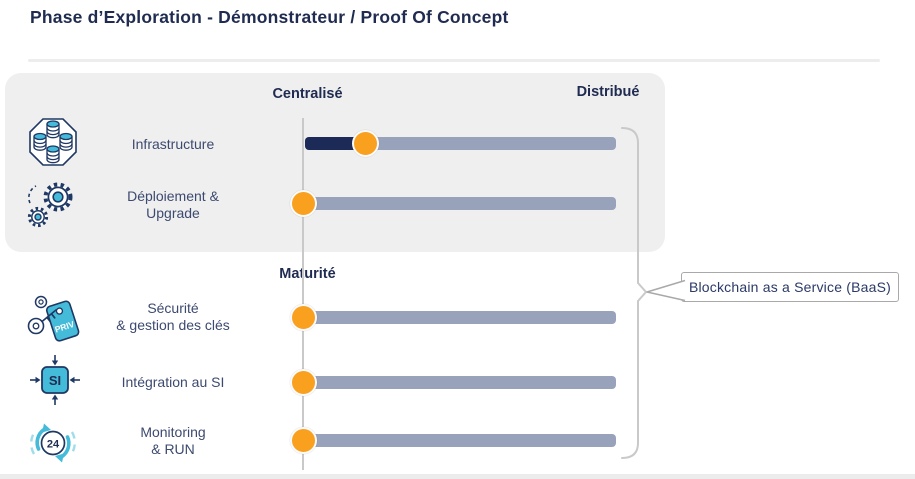 The height and width of the screenshot is (479, 915). What do you see at coordinates (608, 92) in the screenshot?
I see `axis-label-distribue: Distribué` at bounding box center [608, 92].